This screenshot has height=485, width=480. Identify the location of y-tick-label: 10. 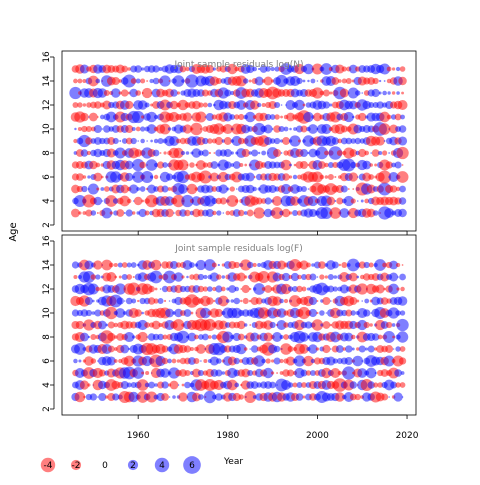
(47, 313).